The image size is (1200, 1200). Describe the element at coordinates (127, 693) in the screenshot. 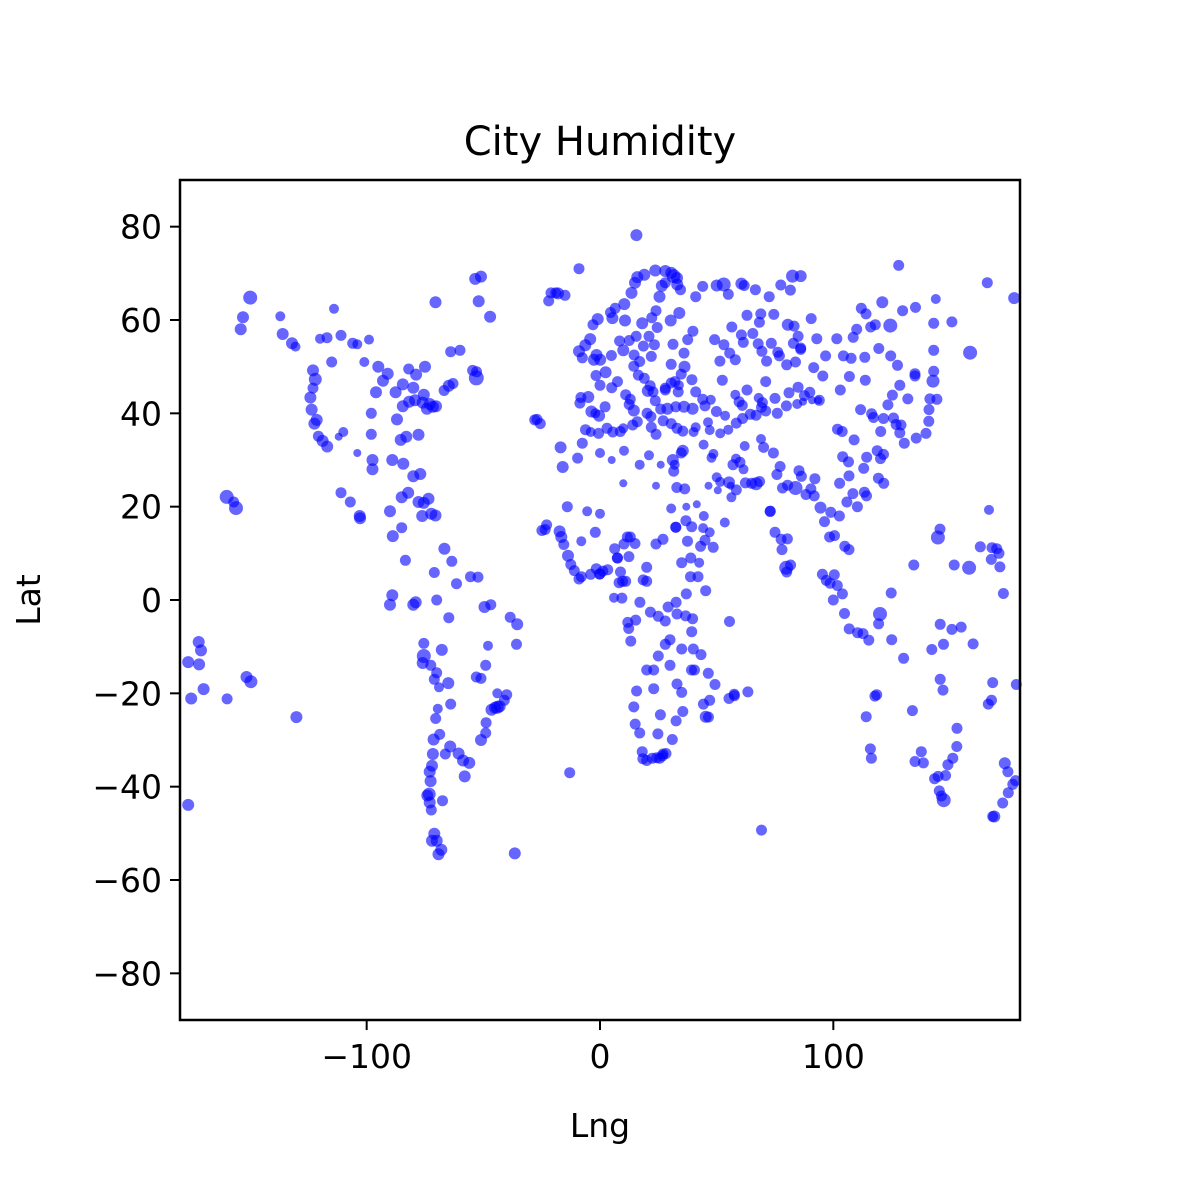

I see `y-tick-label: −20` at that location.